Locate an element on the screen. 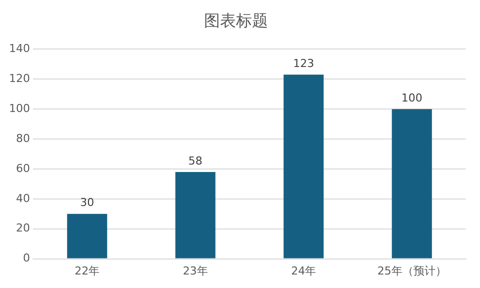  data-label: 30 is located at coordinates (87, 203).